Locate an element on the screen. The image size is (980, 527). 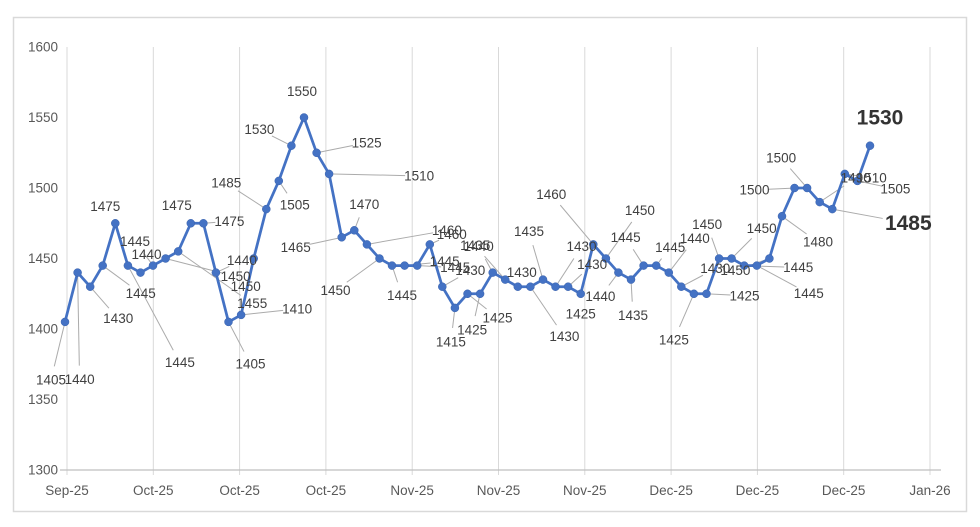
emphasized-data-label: 1530 is located at coordinates (880, 118).